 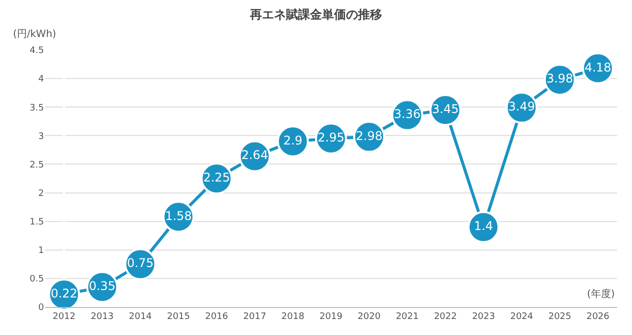 I want to click on y-tick-label: 4, so click(x=41, y=79).